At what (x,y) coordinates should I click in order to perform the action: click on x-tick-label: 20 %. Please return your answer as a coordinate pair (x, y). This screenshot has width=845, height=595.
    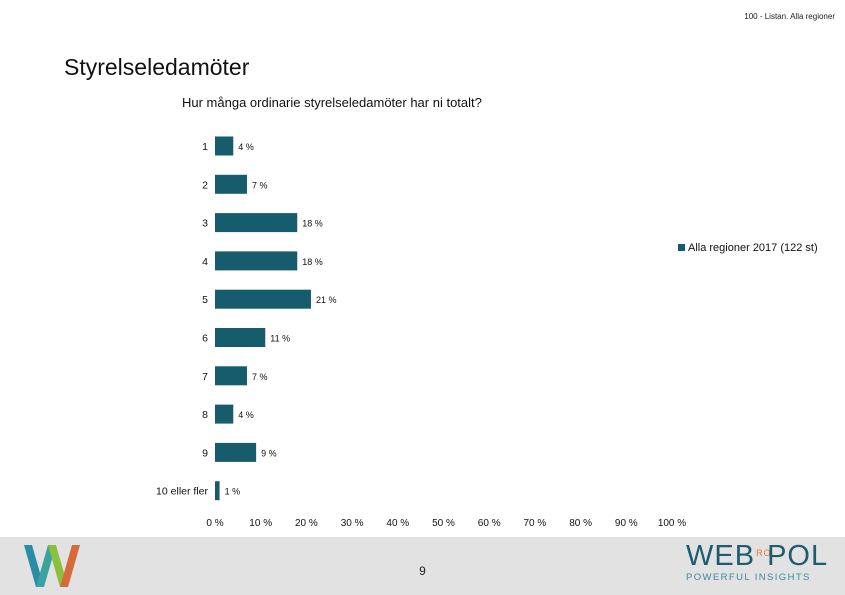
    Looking at the image, I should click on (306, 523).